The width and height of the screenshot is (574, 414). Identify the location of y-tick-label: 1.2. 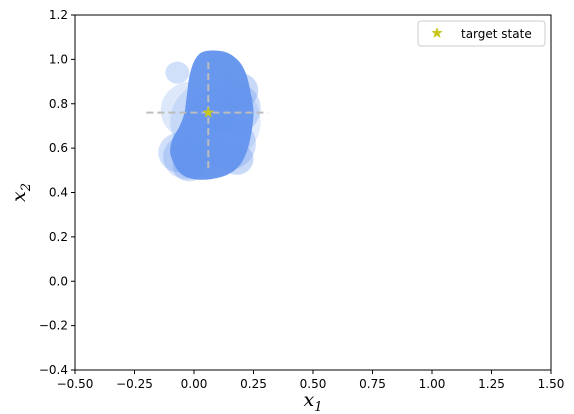
(58, 15).